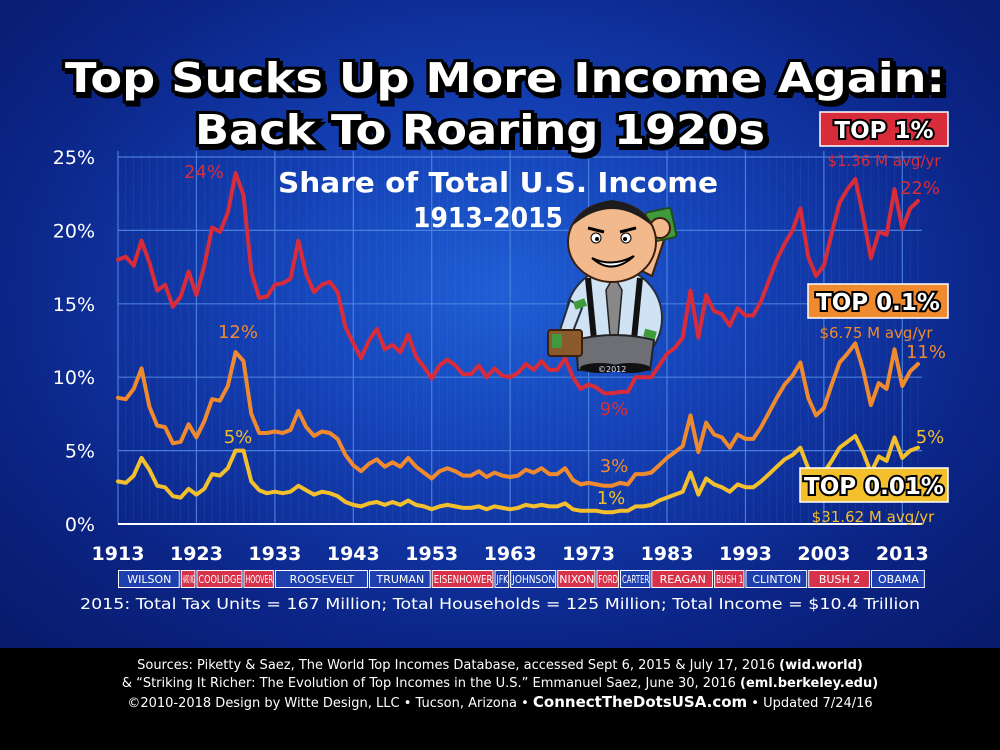 Image resolution: width=1000 pixels, height=750 pixels. What do you see at coordinates (611, 498) in the screenshot?
I see `annotation-top001-low: 1%` at bounding box center [611, 498].